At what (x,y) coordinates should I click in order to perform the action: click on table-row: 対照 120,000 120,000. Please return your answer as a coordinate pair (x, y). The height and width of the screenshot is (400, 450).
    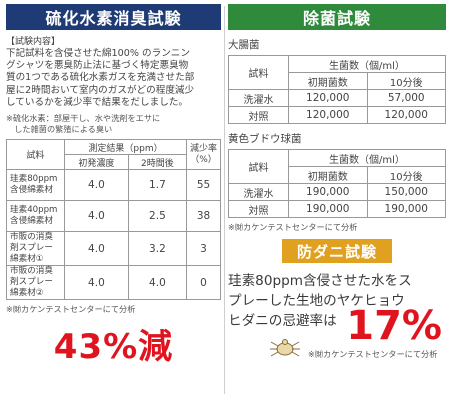
    Looking at the image, I should click on (337, 115).